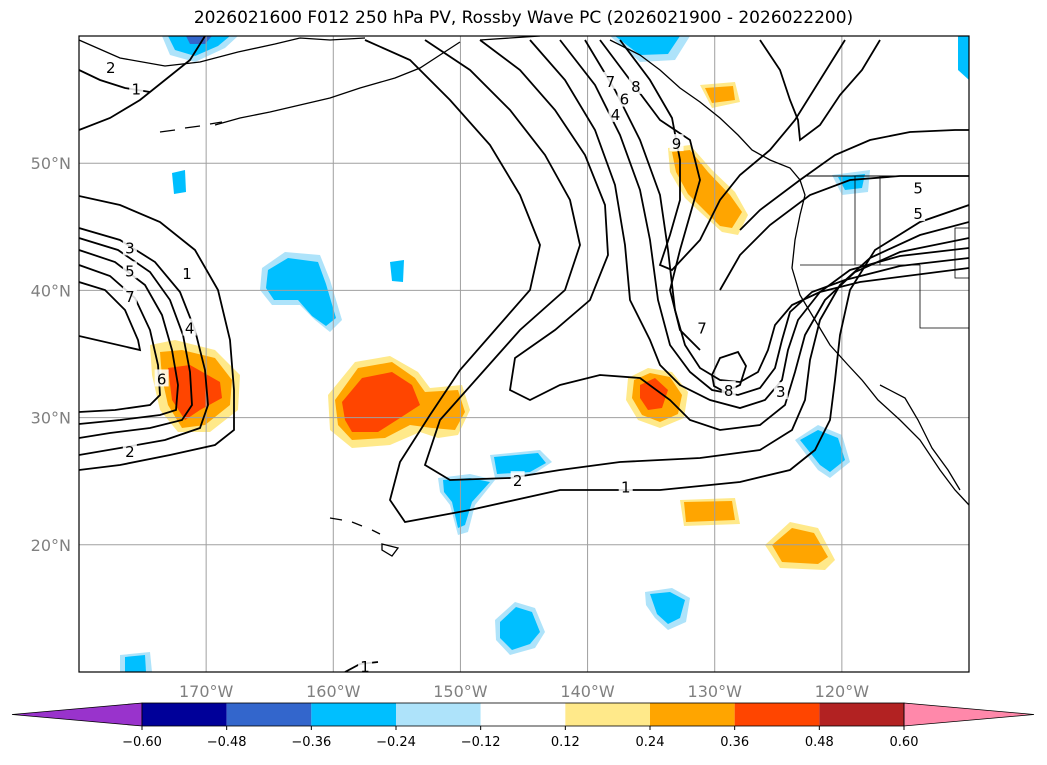  Describe the element at coordinates (520, 628) in the screenshot. I see `negative-anomaly-south2-core` at that location.